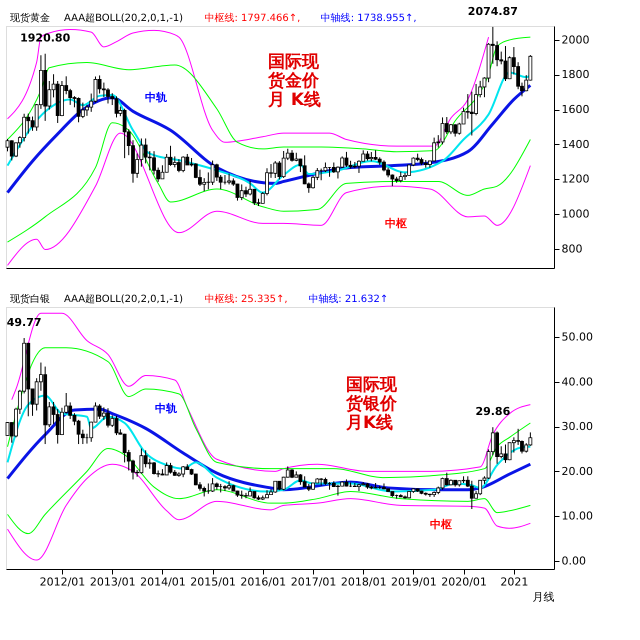 This screenshot has width=640, height=640. I want to click on y-tick-label: 800, so click(572, 249).